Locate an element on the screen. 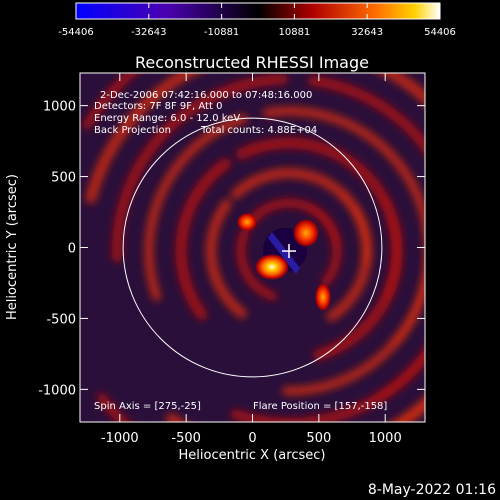  colorbar-labels: -54406 -32643 -10881 10881 32643 54406 is located at coordinates (257, 32).